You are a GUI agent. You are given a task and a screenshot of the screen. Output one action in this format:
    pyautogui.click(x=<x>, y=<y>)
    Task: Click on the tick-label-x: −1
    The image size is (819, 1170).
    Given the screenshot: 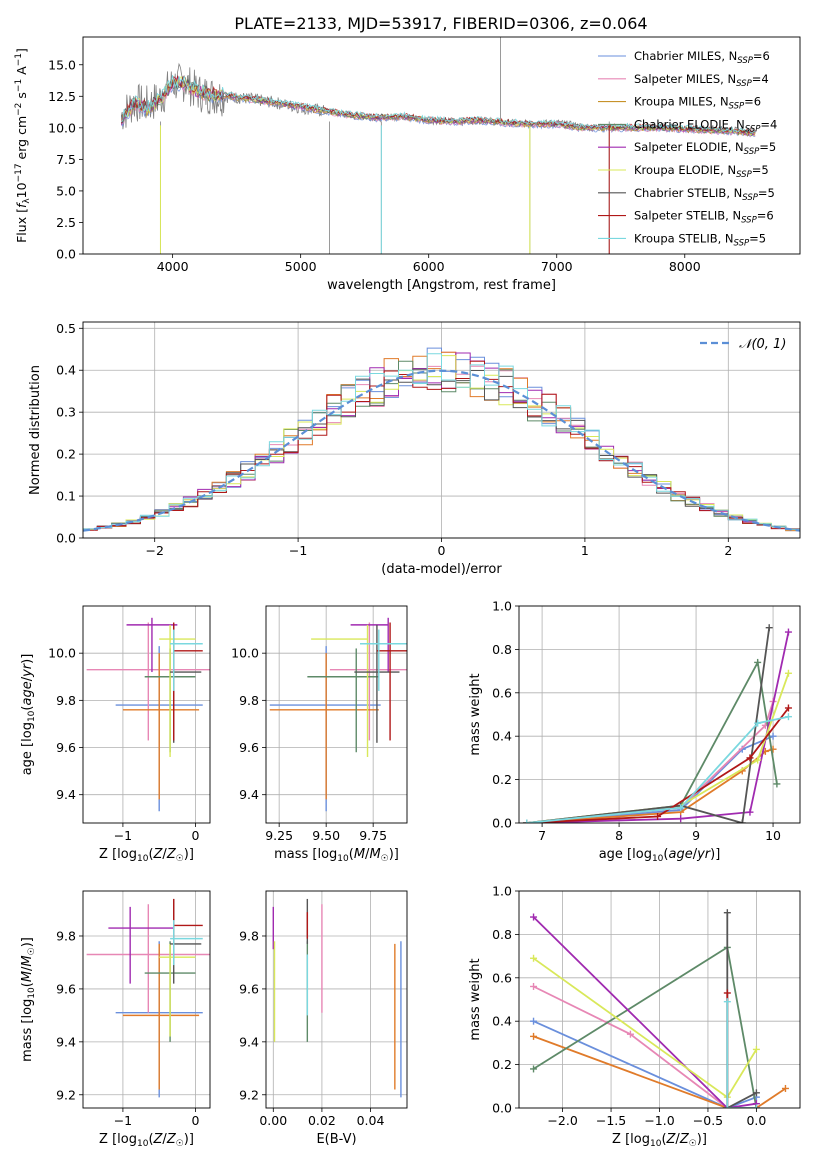 What is the action you would take?
    pyautogui.click(x=123, y=835)
    